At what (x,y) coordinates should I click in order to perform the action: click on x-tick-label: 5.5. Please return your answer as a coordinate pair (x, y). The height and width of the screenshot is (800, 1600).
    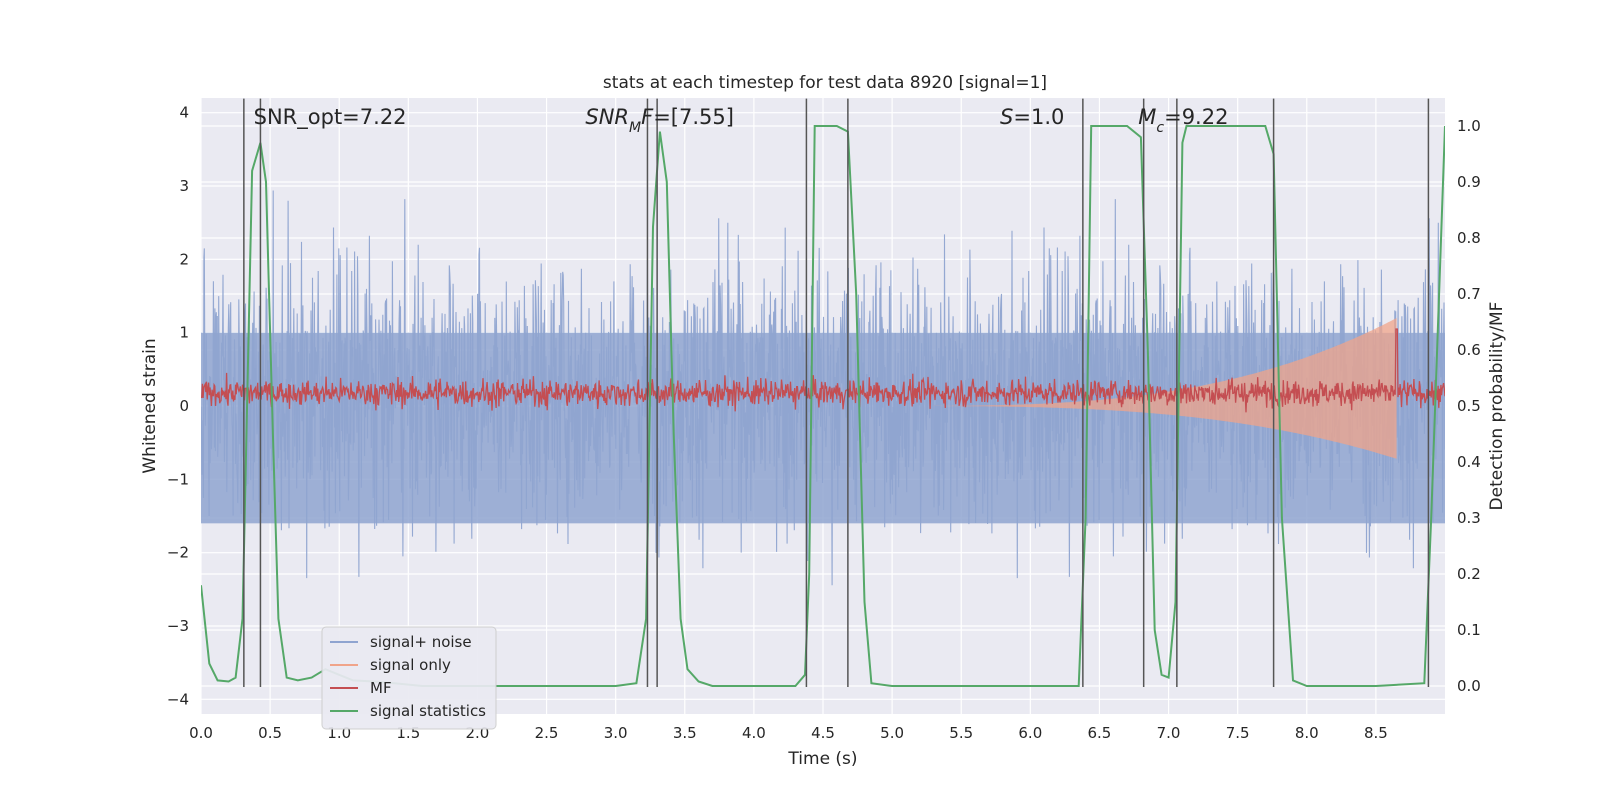
    Looking at the image, I should click on (961, 733).